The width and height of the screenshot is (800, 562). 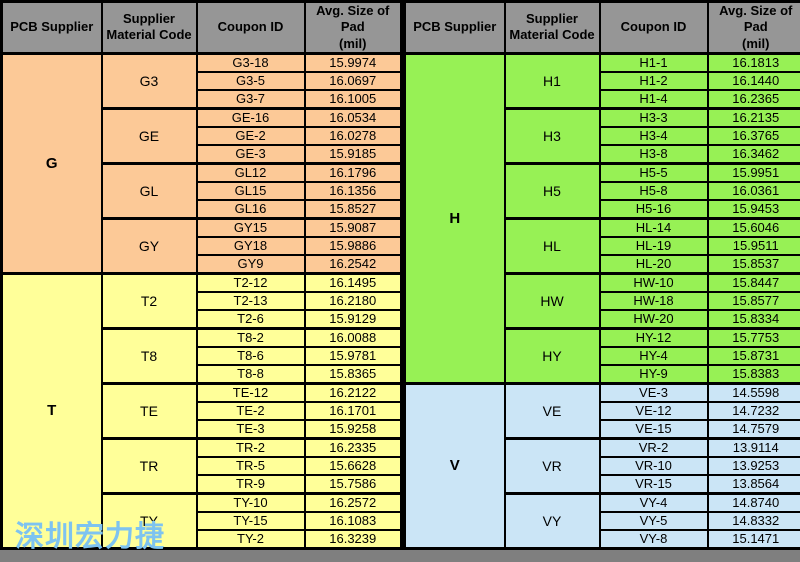 I want to click on coupon-id-cell: VY-5, so click(x=653, y=520).